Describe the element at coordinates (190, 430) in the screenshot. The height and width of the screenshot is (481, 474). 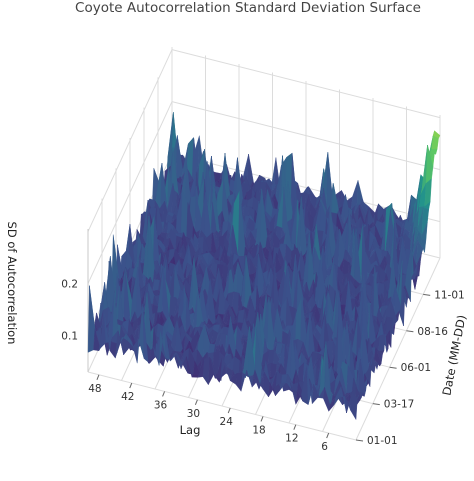
I see `x-axis-title: Lag` at that location.